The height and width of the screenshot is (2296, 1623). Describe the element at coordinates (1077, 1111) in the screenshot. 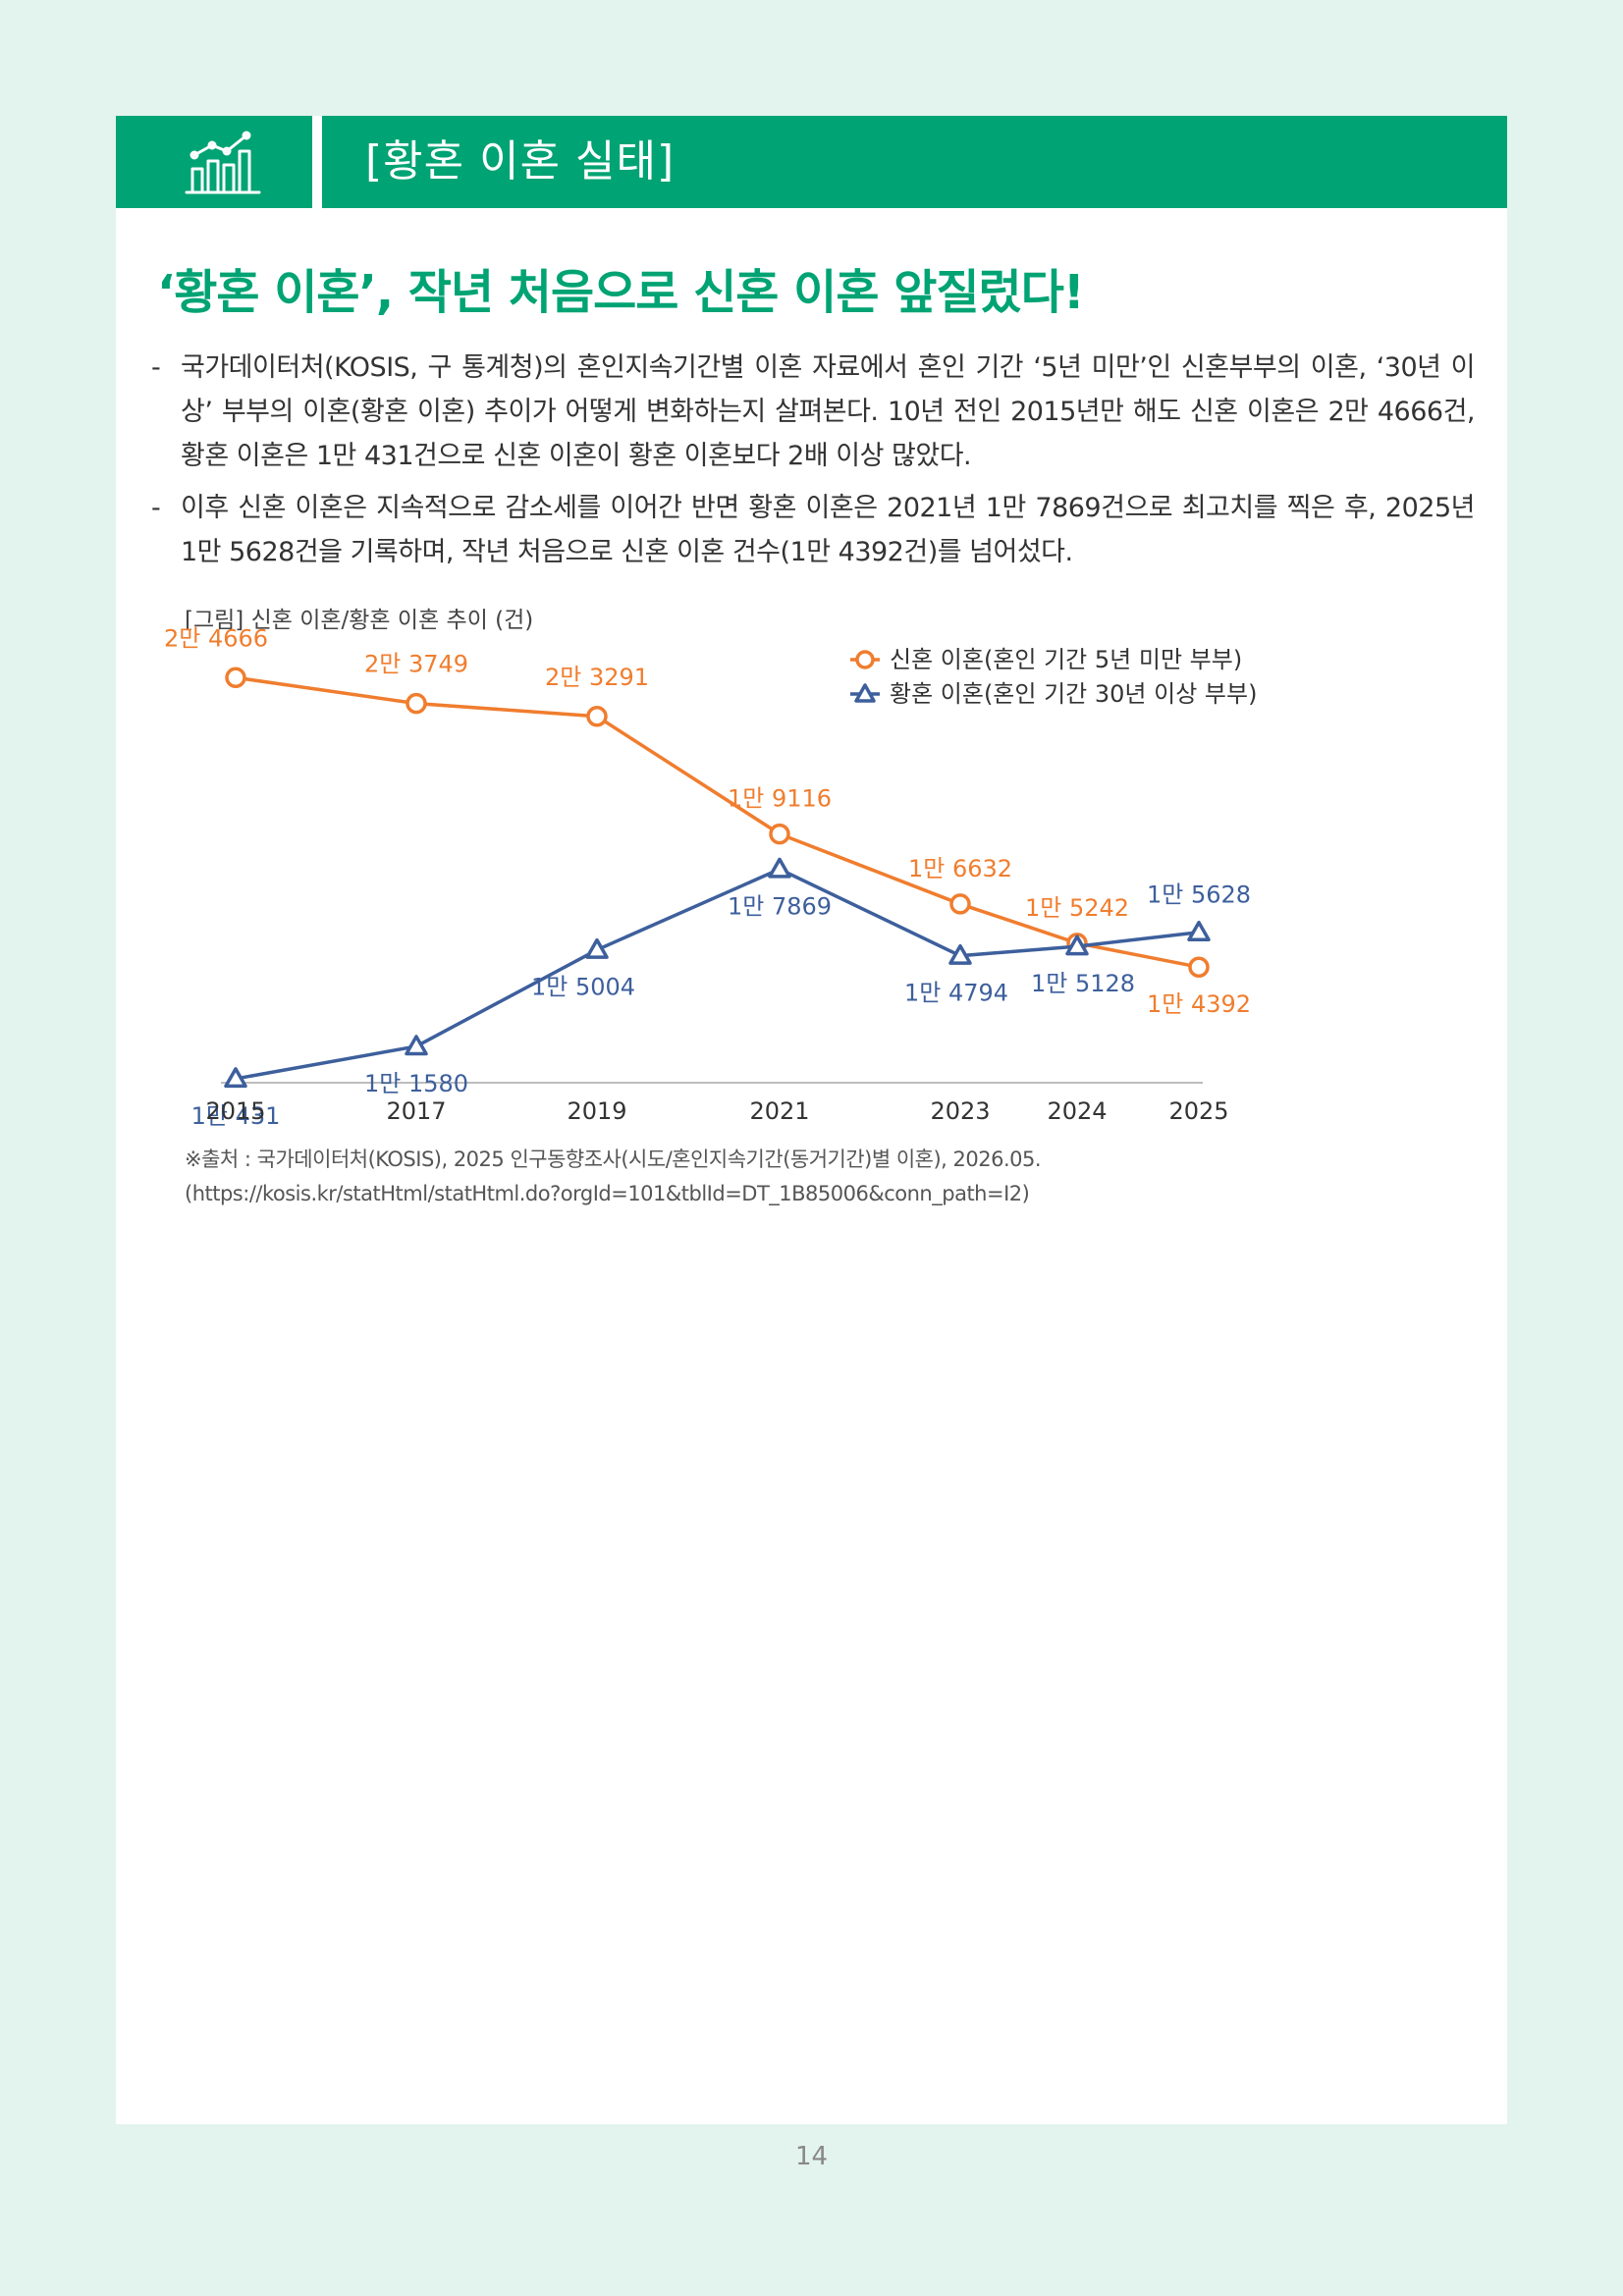

I see `x-tick-label: 2024` at that location.